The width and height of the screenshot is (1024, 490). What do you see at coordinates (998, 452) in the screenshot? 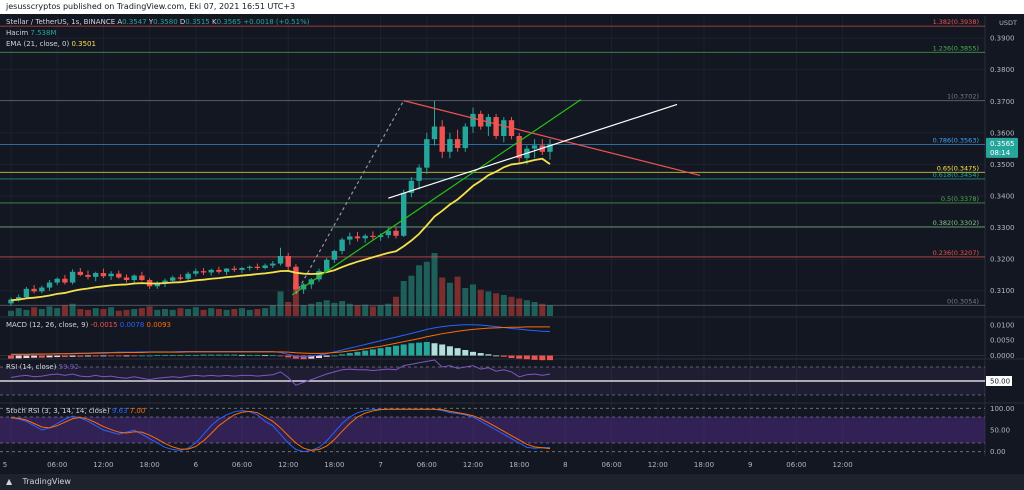
I see `stoch-tick-label: 0.00` at bounding box center [998, 452].